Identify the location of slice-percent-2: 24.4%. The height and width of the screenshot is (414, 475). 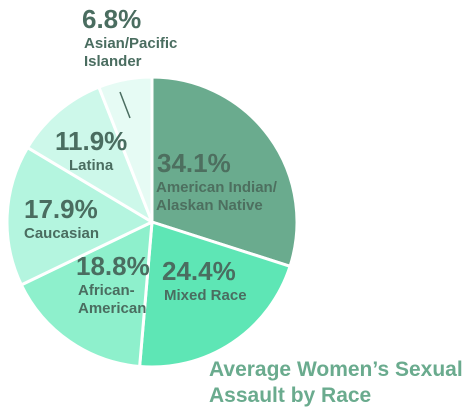
(199, 271).